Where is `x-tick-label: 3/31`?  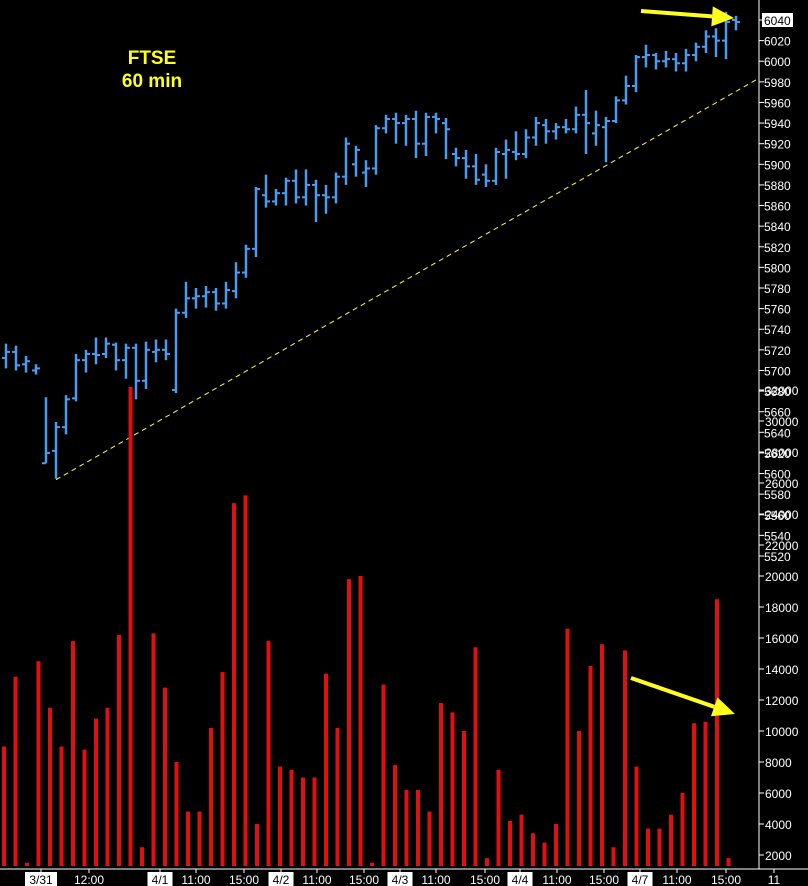 x-tick-label: 3/31 is located at coordinates (41, 879).